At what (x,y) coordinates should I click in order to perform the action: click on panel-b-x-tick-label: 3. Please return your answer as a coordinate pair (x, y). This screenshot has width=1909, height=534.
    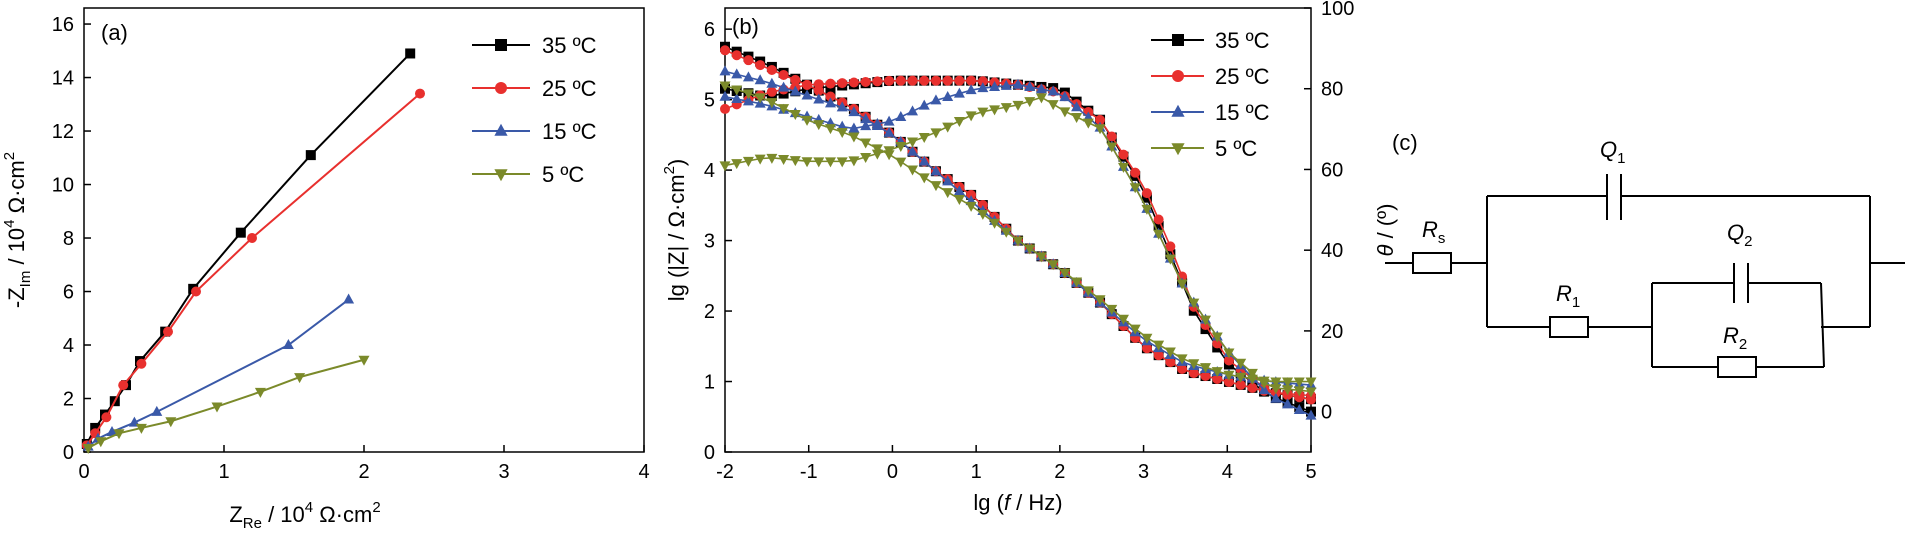
    Looking at the image, I should click on (1143, 472).